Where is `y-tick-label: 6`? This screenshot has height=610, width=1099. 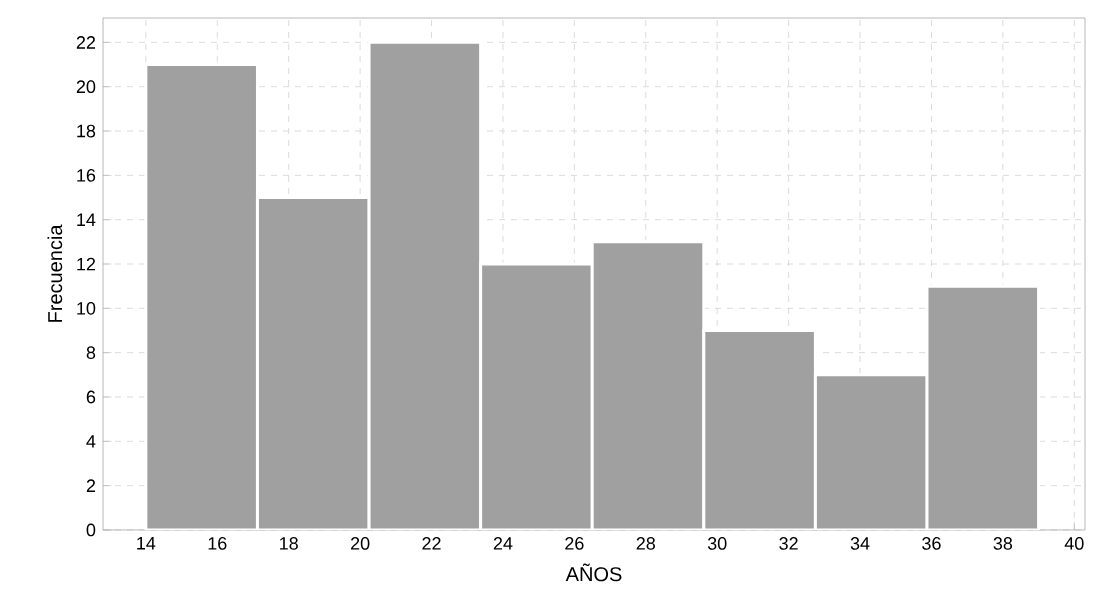
y-tick-label: 6 is located at coordinates (91, 397).